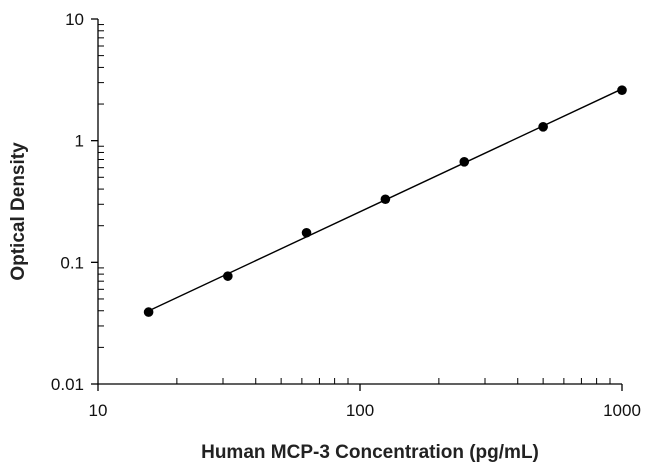 This screenshot has height=475, width=650. What do you see at coordinates (79, 141) in the screenshot?
I see `y-tick-label: 1` at bounding box center [79, 141].